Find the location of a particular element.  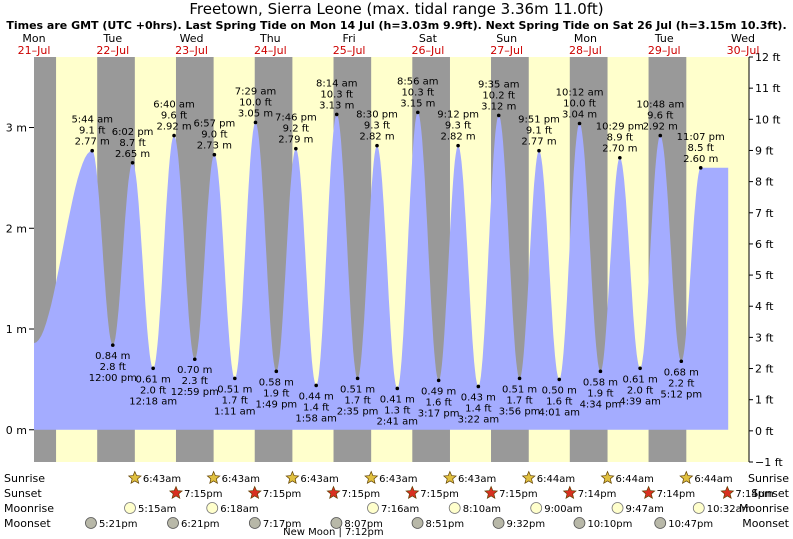

low-tide-ft-label: 1.6 ft is located at coordinates (559, 401).